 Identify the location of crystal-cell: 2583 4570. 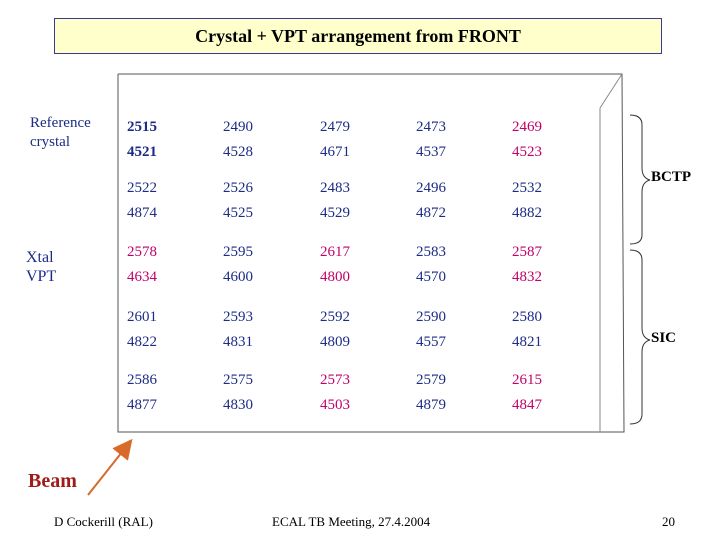
(460, 265).